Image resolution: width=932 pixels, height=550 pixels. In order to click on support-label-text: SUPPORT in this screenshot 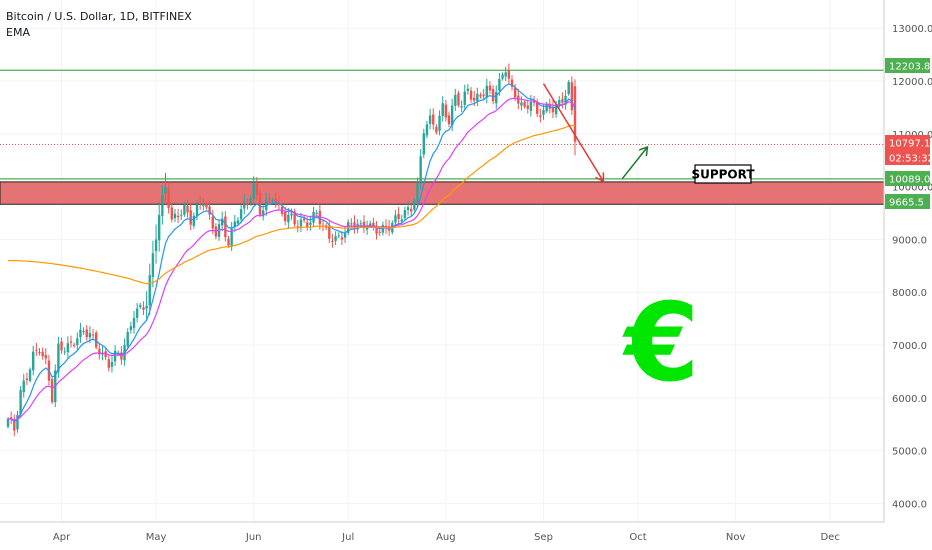, I will do `click(723, 175)`.